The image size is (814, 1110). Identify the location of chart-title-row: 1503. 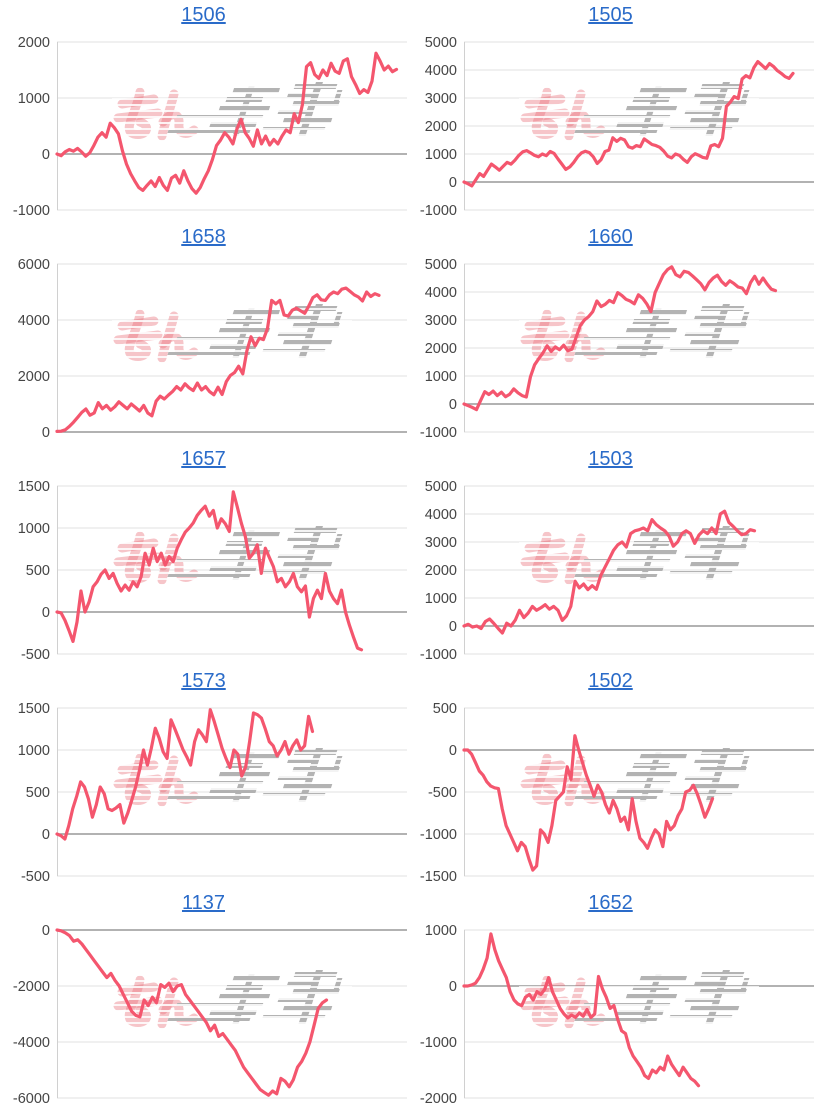
(610, 459).